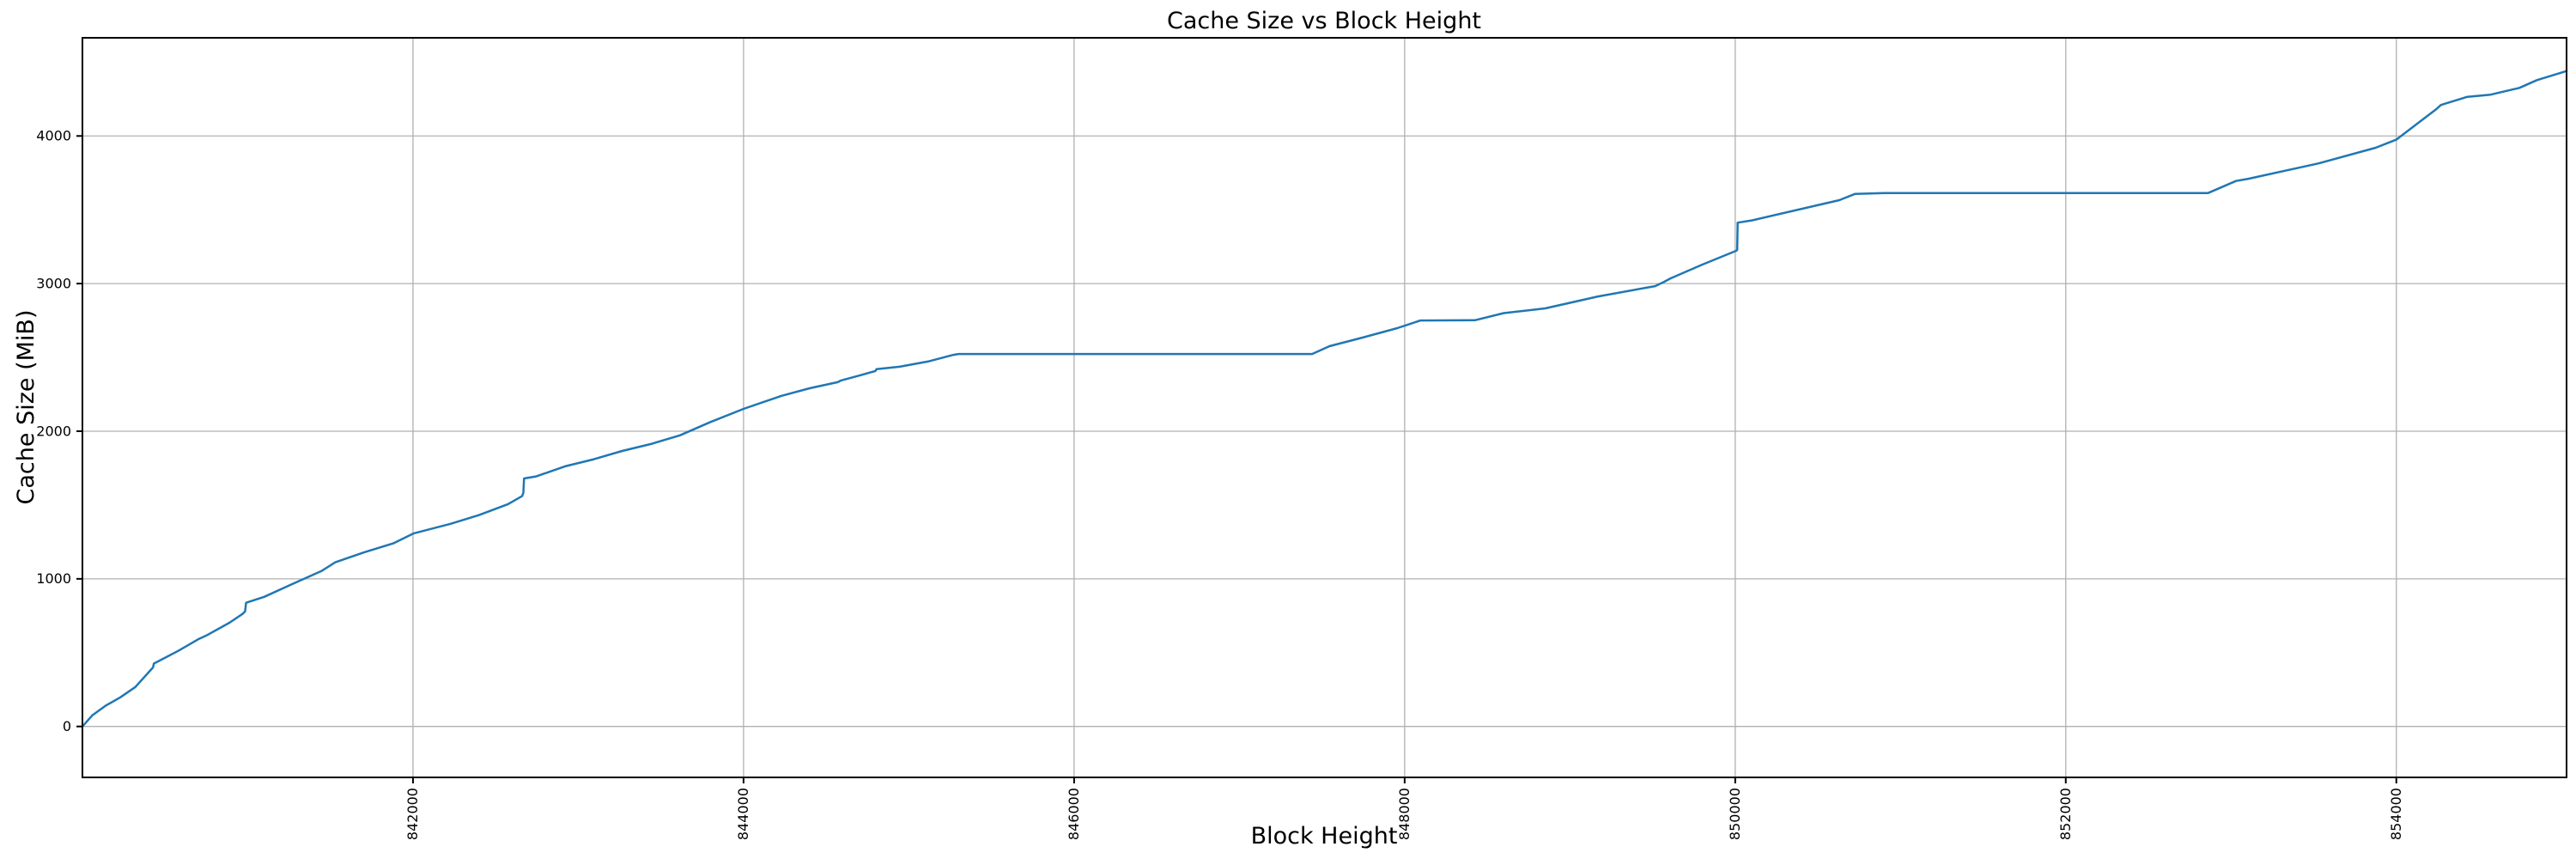 The height and width of the screenshot is (859, 2576). Describe the element at coordinates (1324, 837) in the screenshot. I see `x-axis-label: Block Height` at that location.